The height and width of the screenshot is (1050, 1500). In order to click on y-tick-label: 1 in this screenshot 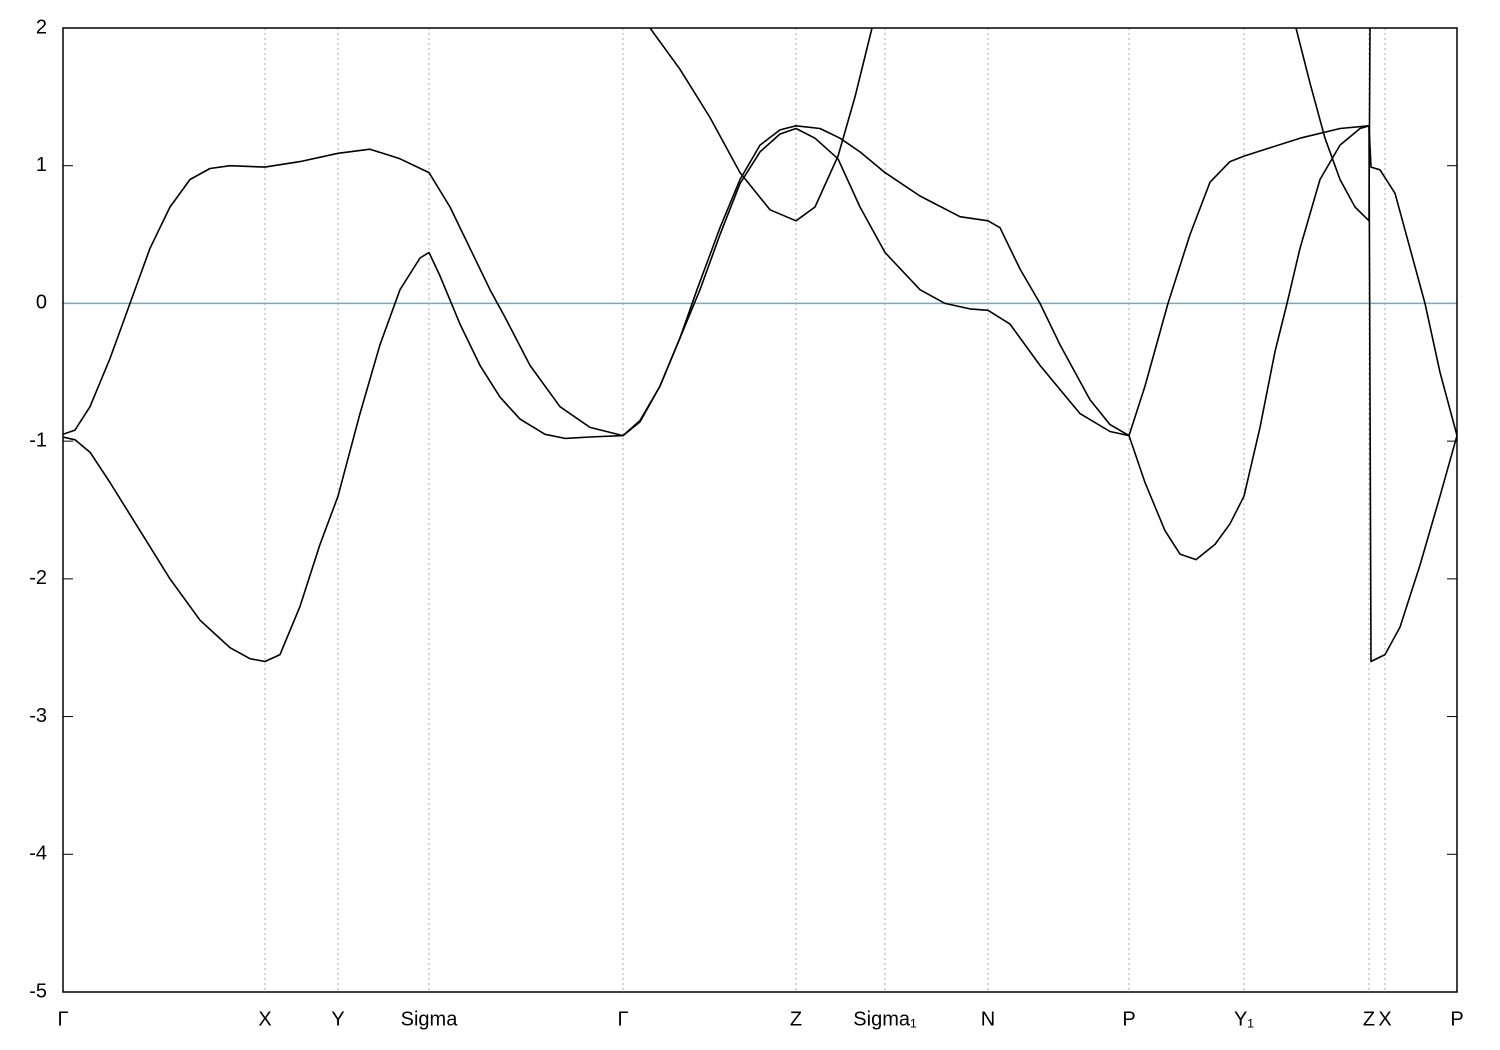, I will do `click(41, 165)`.